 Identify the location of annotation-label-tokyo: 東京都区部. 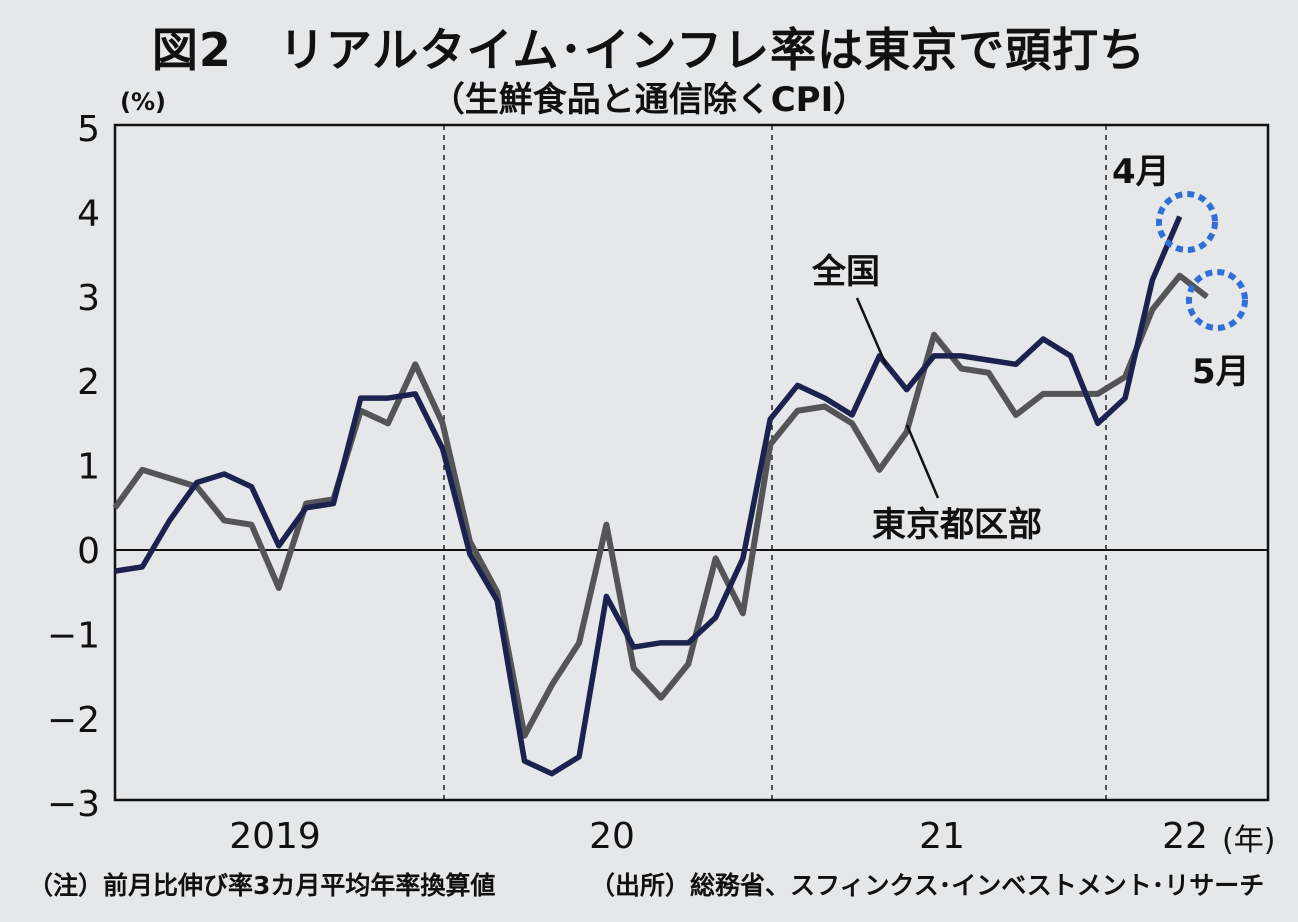
(957, 525).